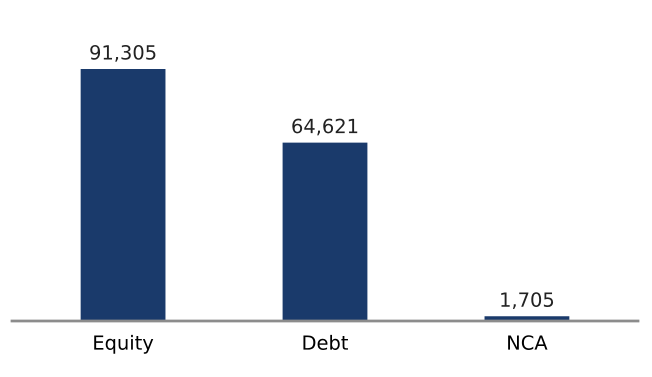 Image resolution: width=652 pixels, height=377 pixels. I want to click on x-tick-label: Debt, so click(325, 342).